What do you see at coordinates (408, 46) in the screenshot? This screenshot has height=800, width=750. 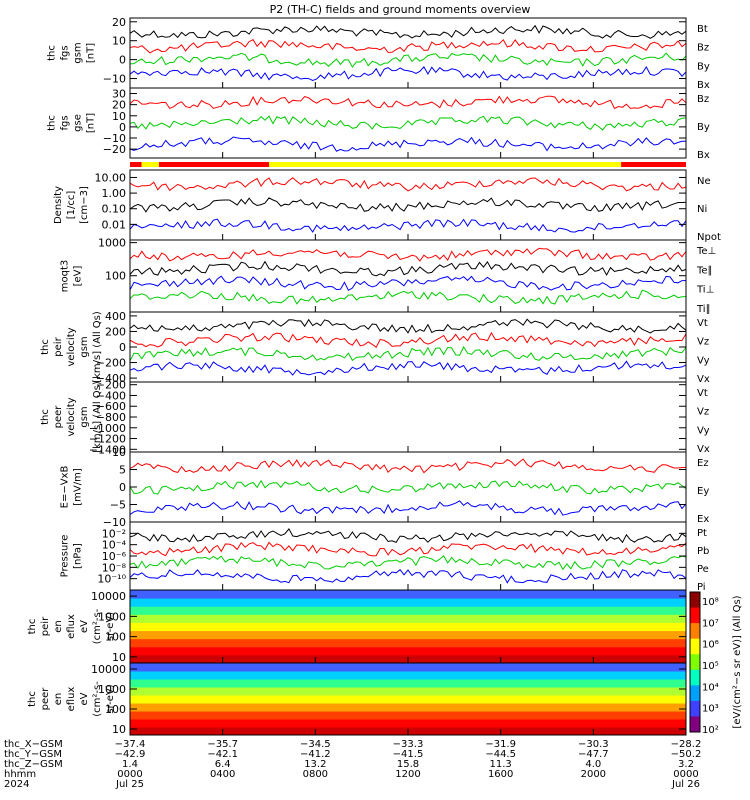 I see `series-line-Bz` at bounding box center [408, 46].